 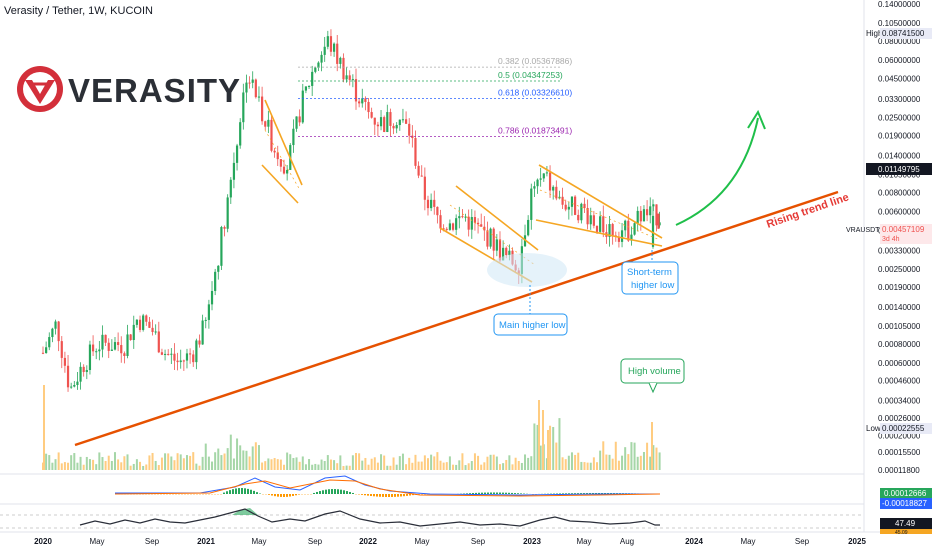 What do you see at coordinates (899, 60) in the screenshot?
I see `price-tick-label: 0.06000000` at bounding box center [899, 60].